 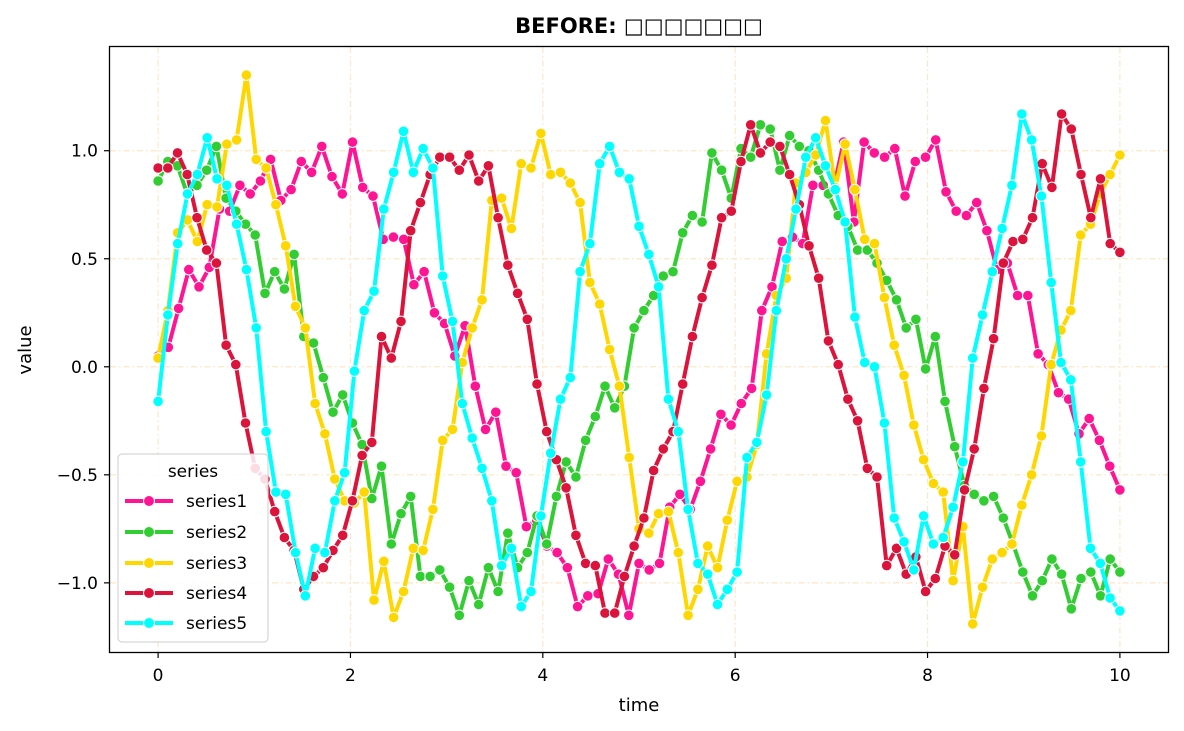 I want to click on legend-entry-series5: series5, so click(x=186, y=624).